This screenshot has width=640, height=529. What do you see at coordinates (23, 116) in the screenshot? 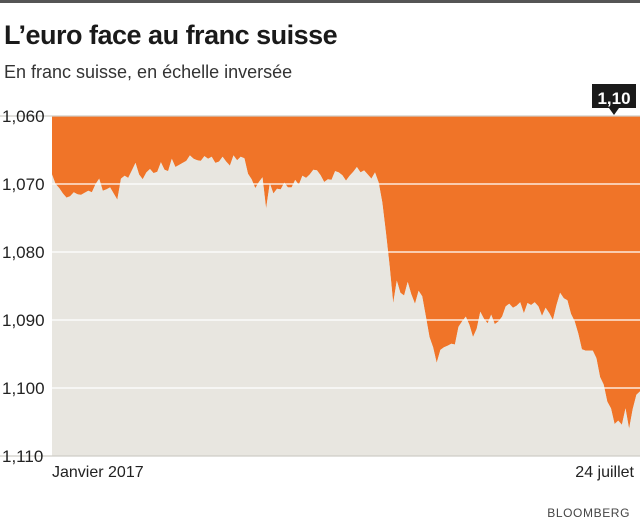
I see `y-tick-label: 1,060` at bounding box center [23, 116].